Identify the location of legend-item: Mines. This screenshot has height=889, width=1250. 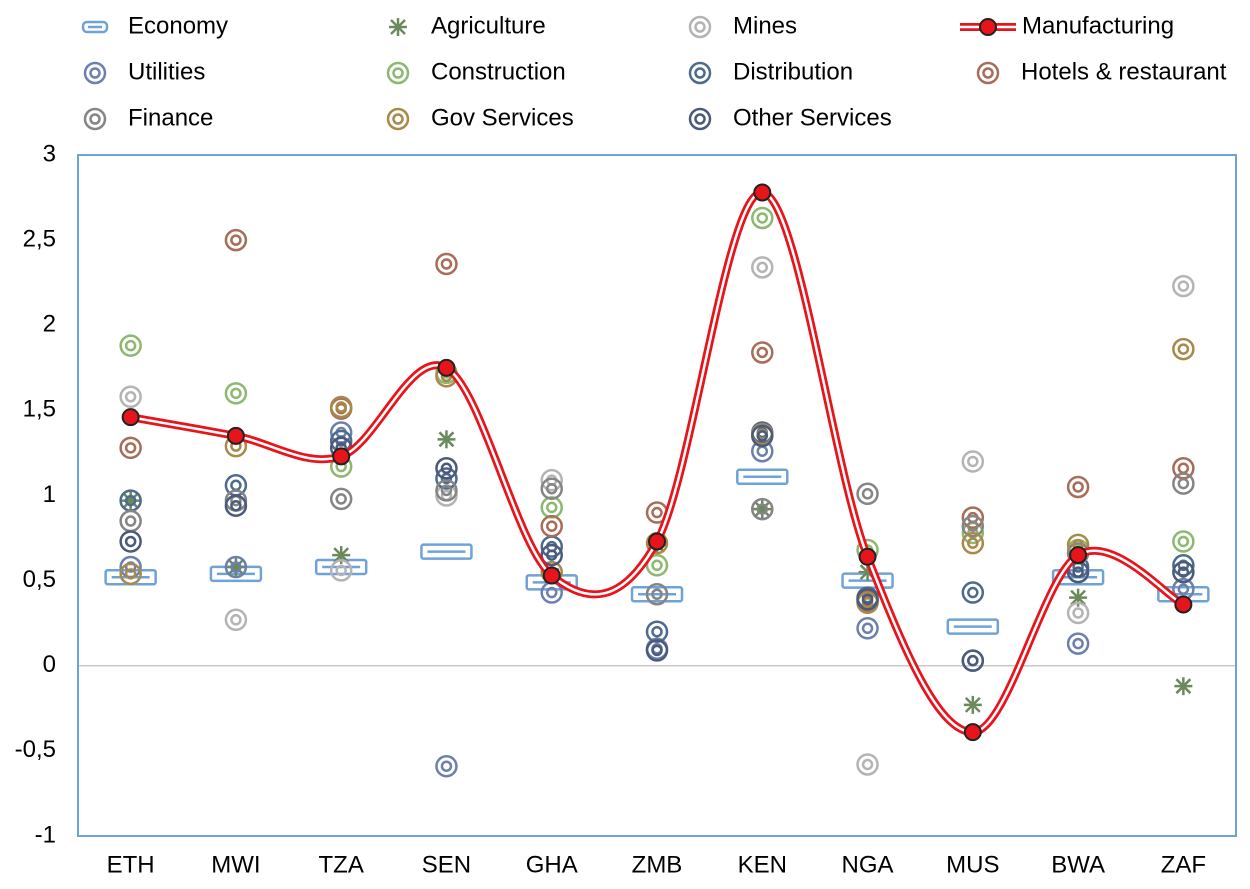
(742, 25).